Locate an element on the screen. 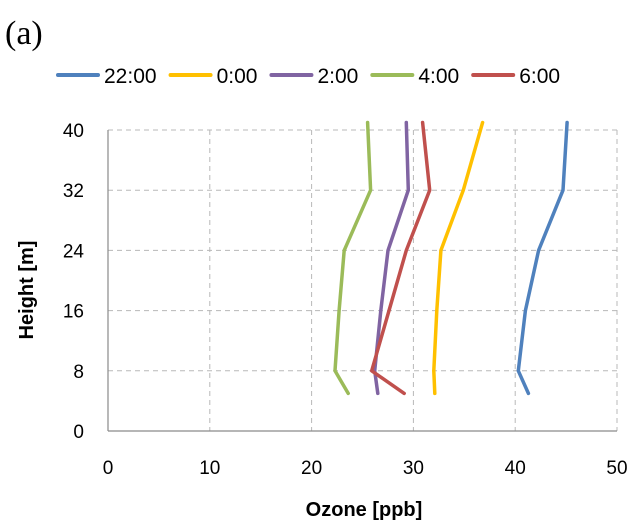  legend-label-22-00: 22:00 is located at coordinates (130, 76).